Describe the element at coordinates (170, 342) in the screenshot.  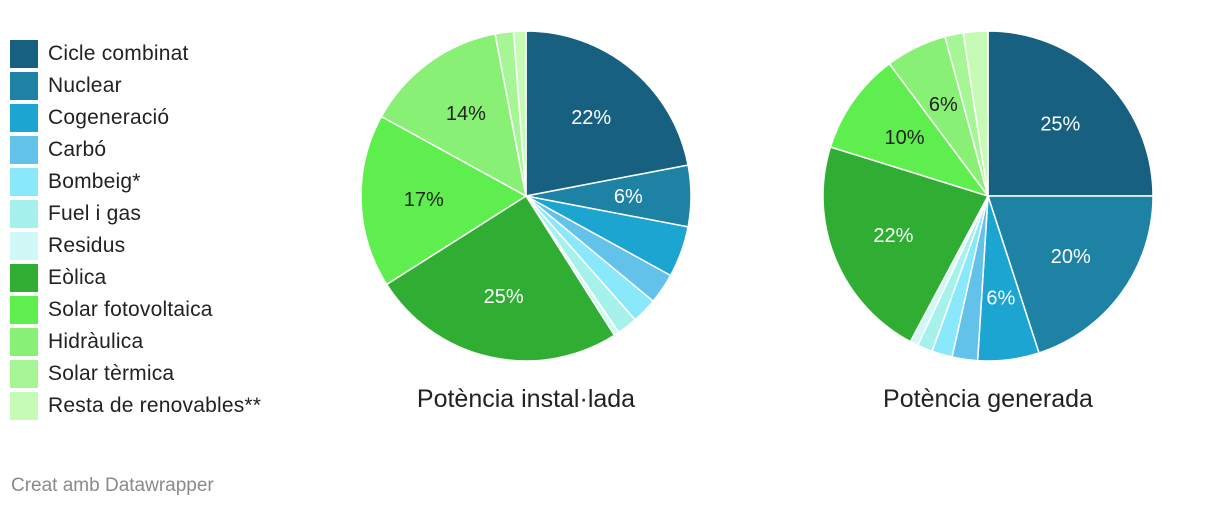
I see `legend-item: Hidràulica` at that location.